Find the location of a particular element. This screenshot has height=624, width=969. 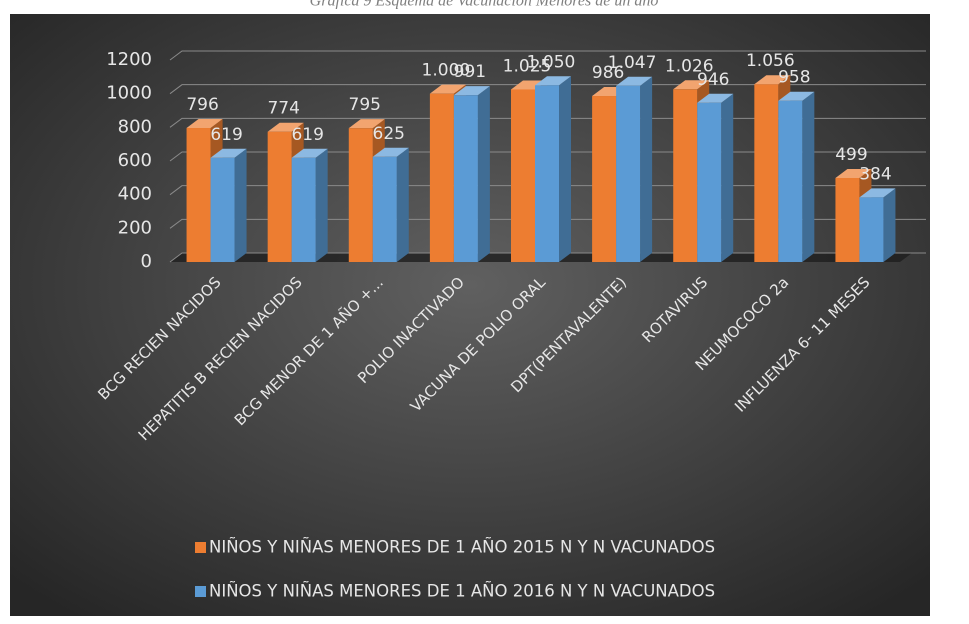

data-label: 1.056 is located at coordinates (770, 61).